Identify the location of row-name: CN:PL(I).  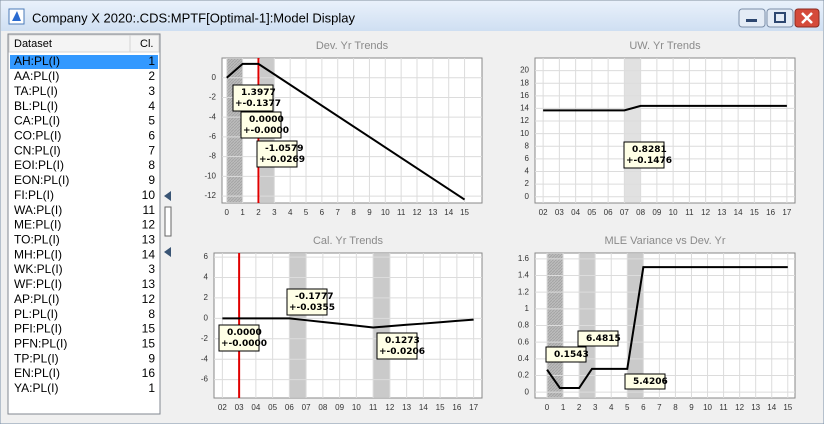
(37, 150).